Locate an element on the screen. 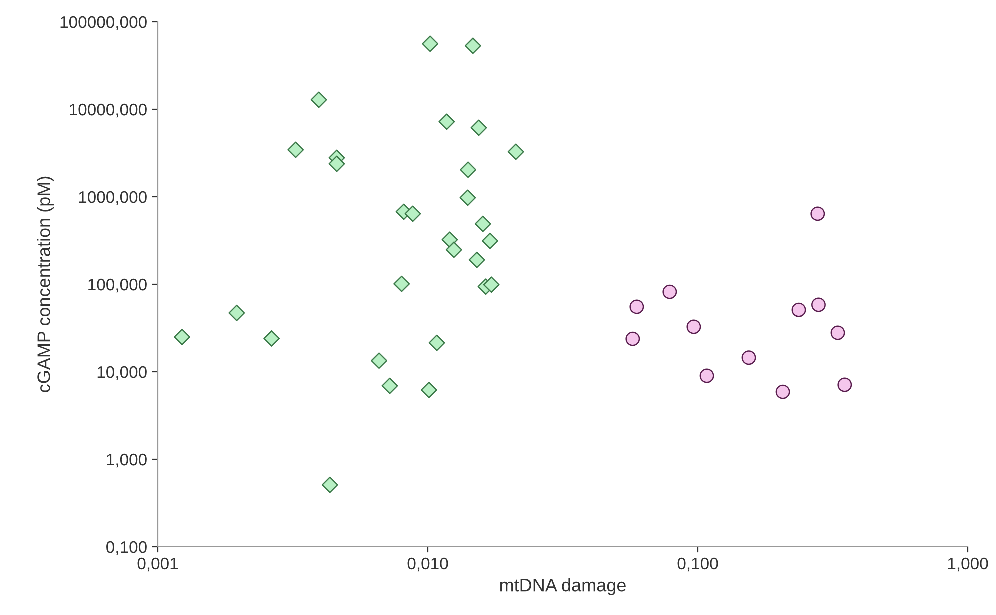  x-tick-label: 0,001 is located at coordinates (158, 565).